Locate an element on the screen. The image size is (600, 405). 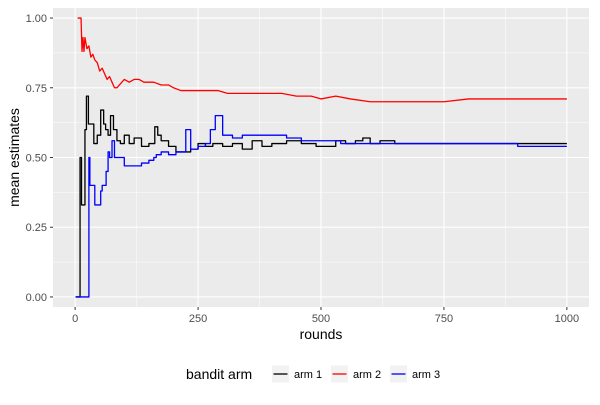
x-tick-label: 500 is located at coordinates (321, 319).